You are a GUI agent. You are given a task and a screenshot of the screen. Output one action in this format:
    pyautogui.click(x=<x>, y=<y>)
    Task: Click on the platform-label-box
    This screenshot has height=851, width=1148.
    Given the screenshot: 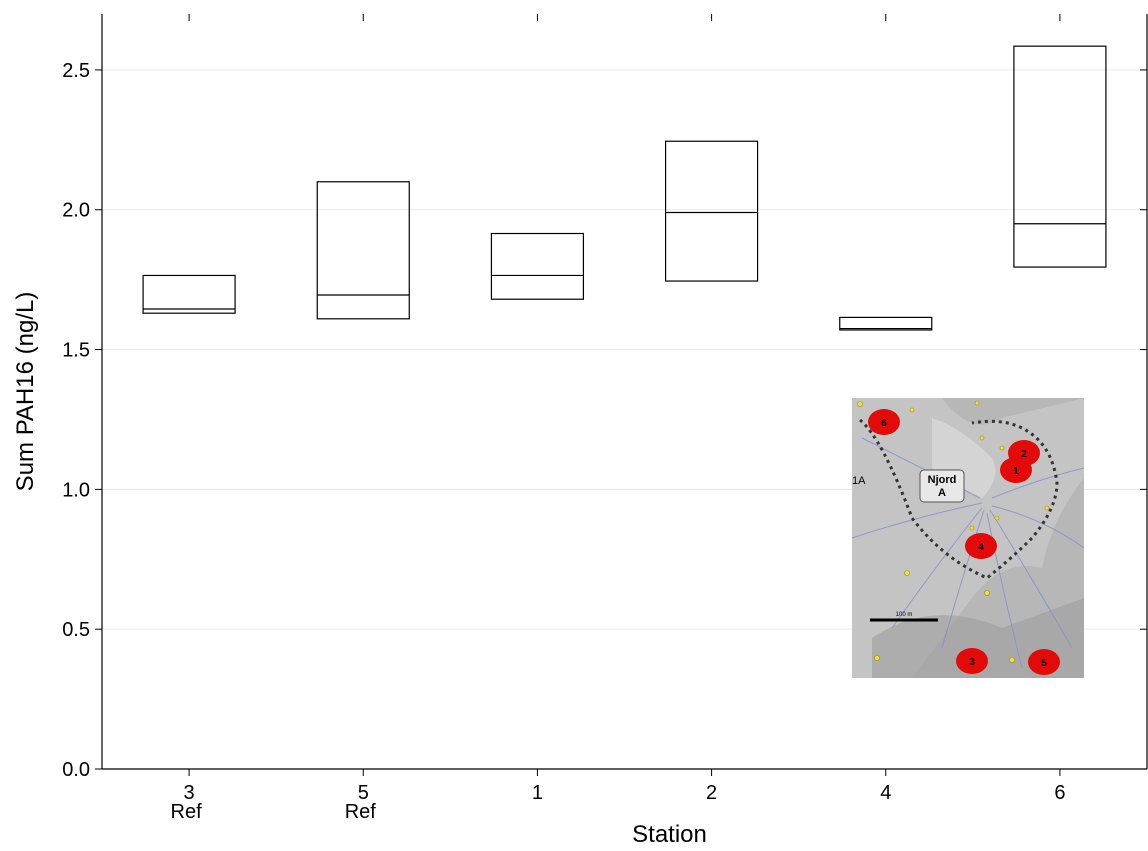 What is the action you would take?
    pyautogui.click(x=942, y=486)
    